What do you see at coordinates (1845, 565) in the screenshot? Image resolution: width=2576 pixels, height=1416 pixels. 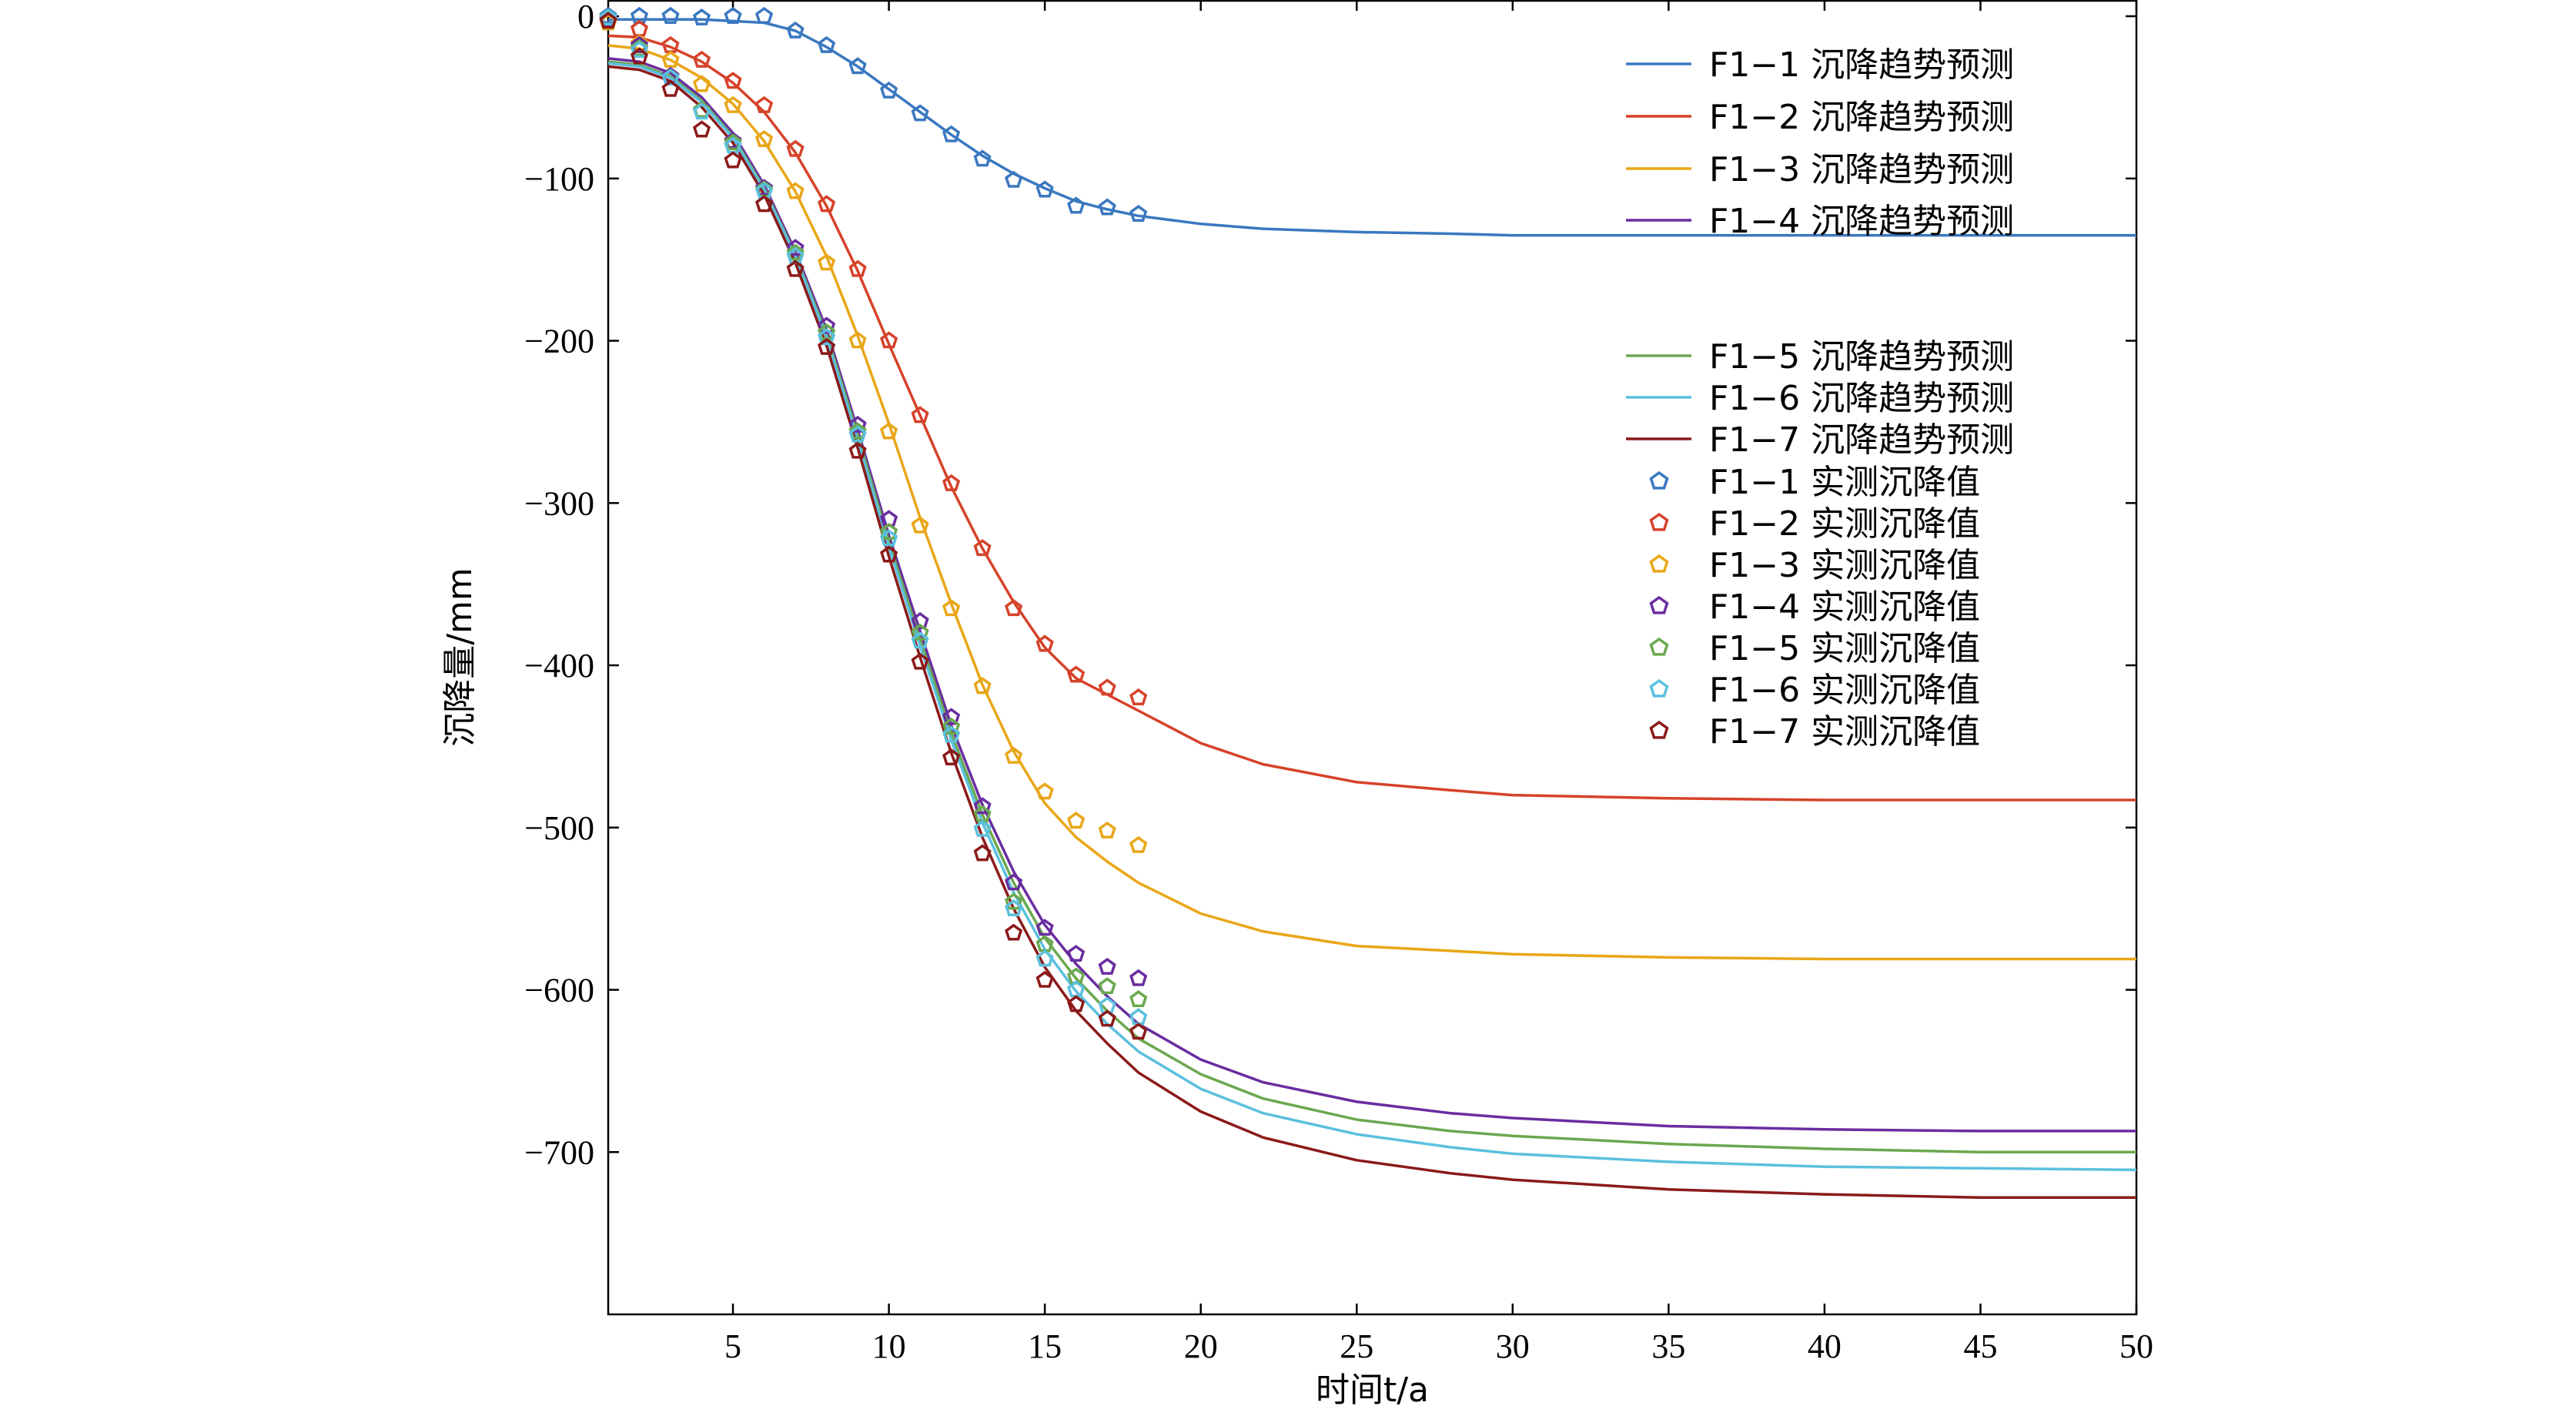 I see `legend-label: F1−3 实测沉降值` at bounding box center [1845, 565].